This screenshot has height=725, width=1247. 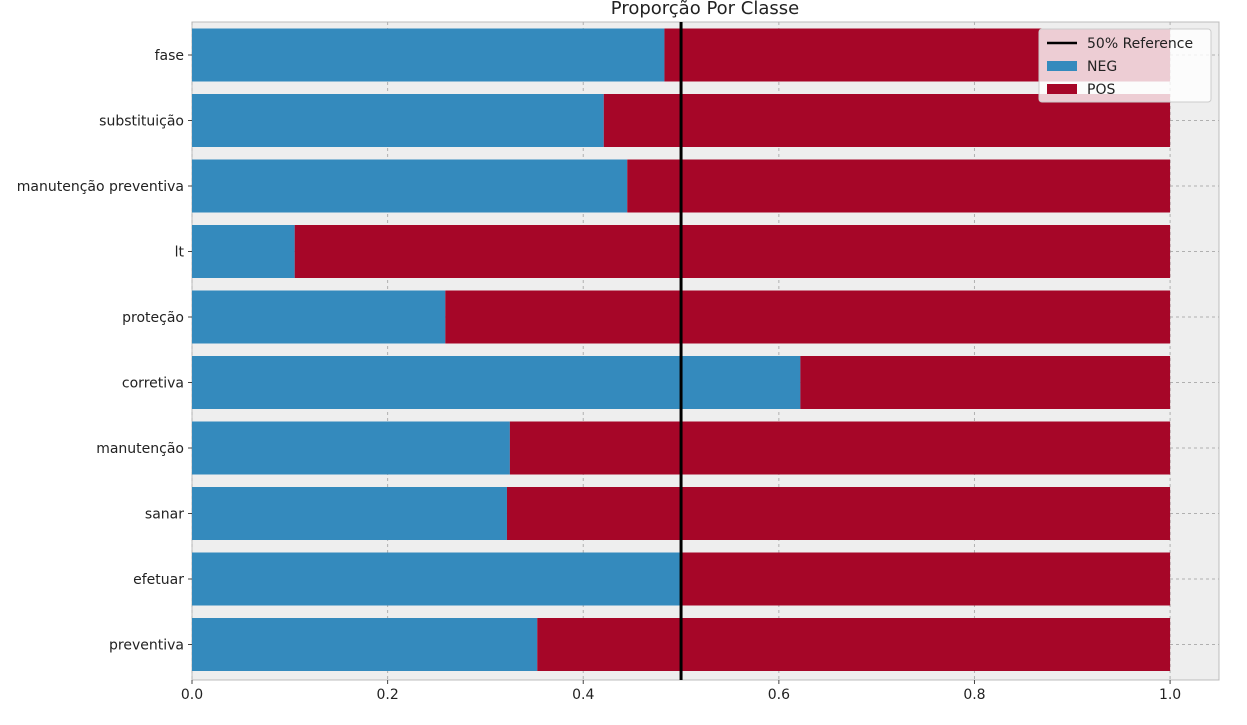 I want to click on y-tick-label: sanar, so click(x=164, y=515).